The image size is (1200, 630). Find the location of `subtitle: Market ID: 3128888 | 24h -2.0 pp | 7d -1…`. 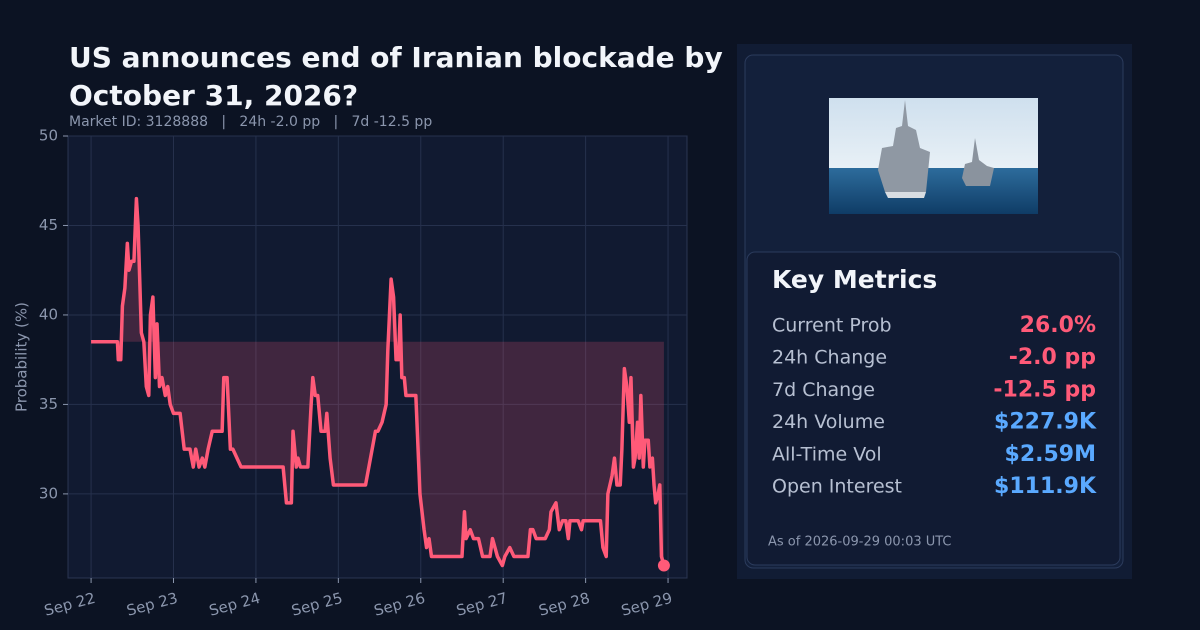

subtitle: Market ID: 3128888 | 24h -2.0 pp | 7d -1… is located at coordinates (251, 122).